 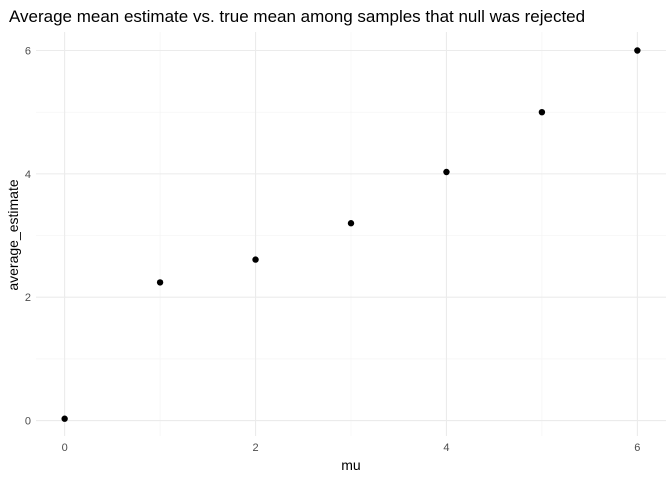 I want to click on x-tick-label: 6, so click(x=637, y=448).